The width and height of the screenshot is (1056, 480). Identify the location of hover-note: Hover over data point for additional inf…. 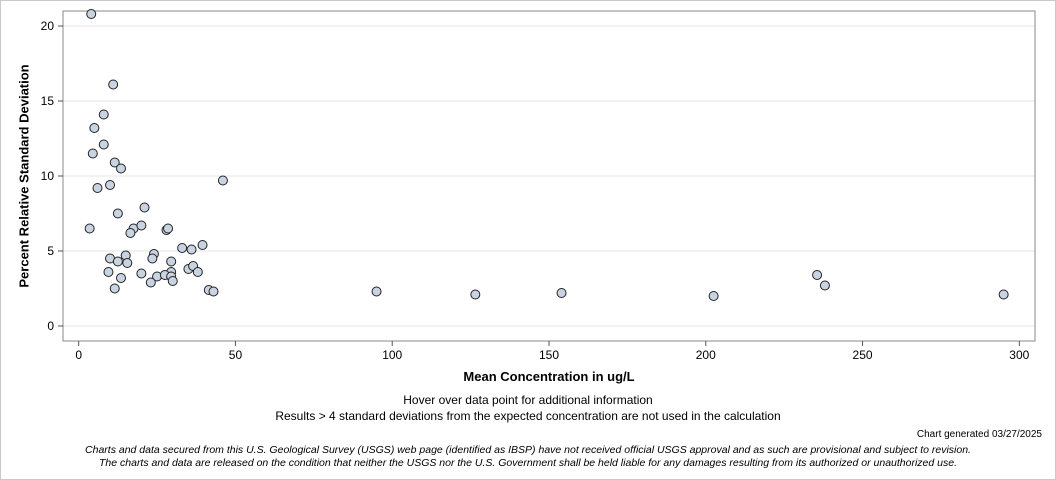
(528, 400).